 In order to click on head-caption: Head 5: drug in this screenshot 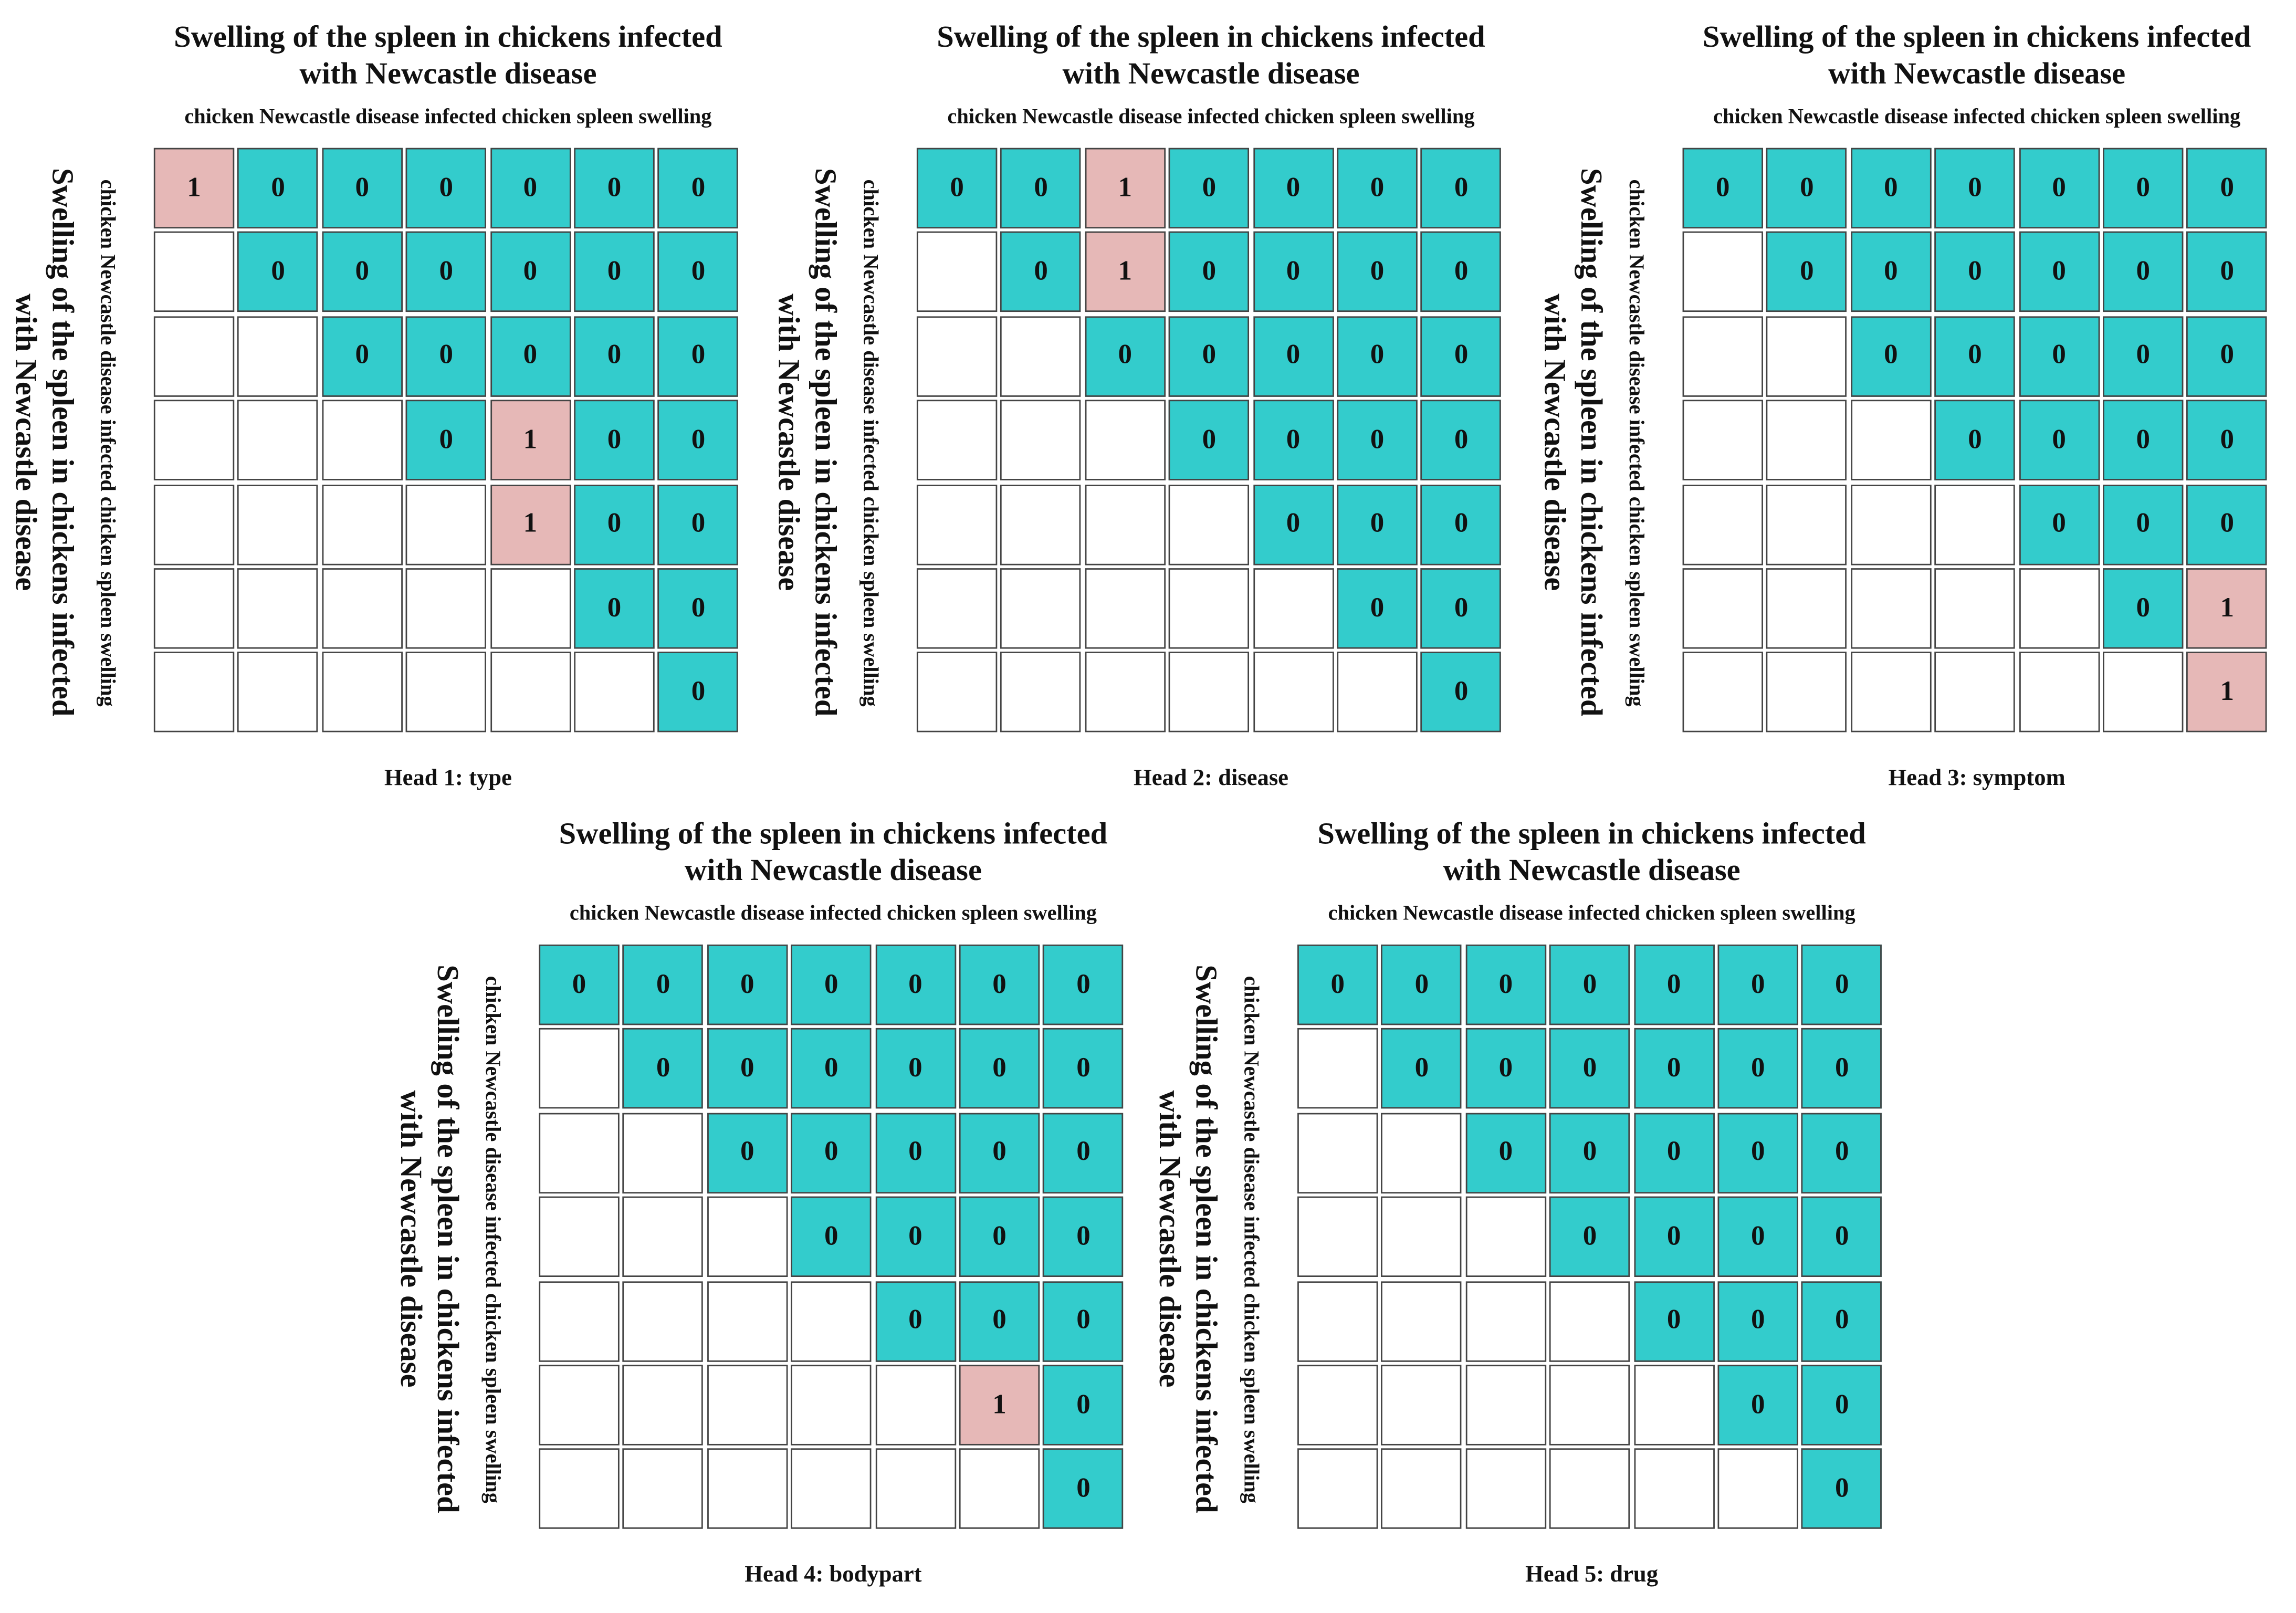, I will do `click(1592, 1575)`.